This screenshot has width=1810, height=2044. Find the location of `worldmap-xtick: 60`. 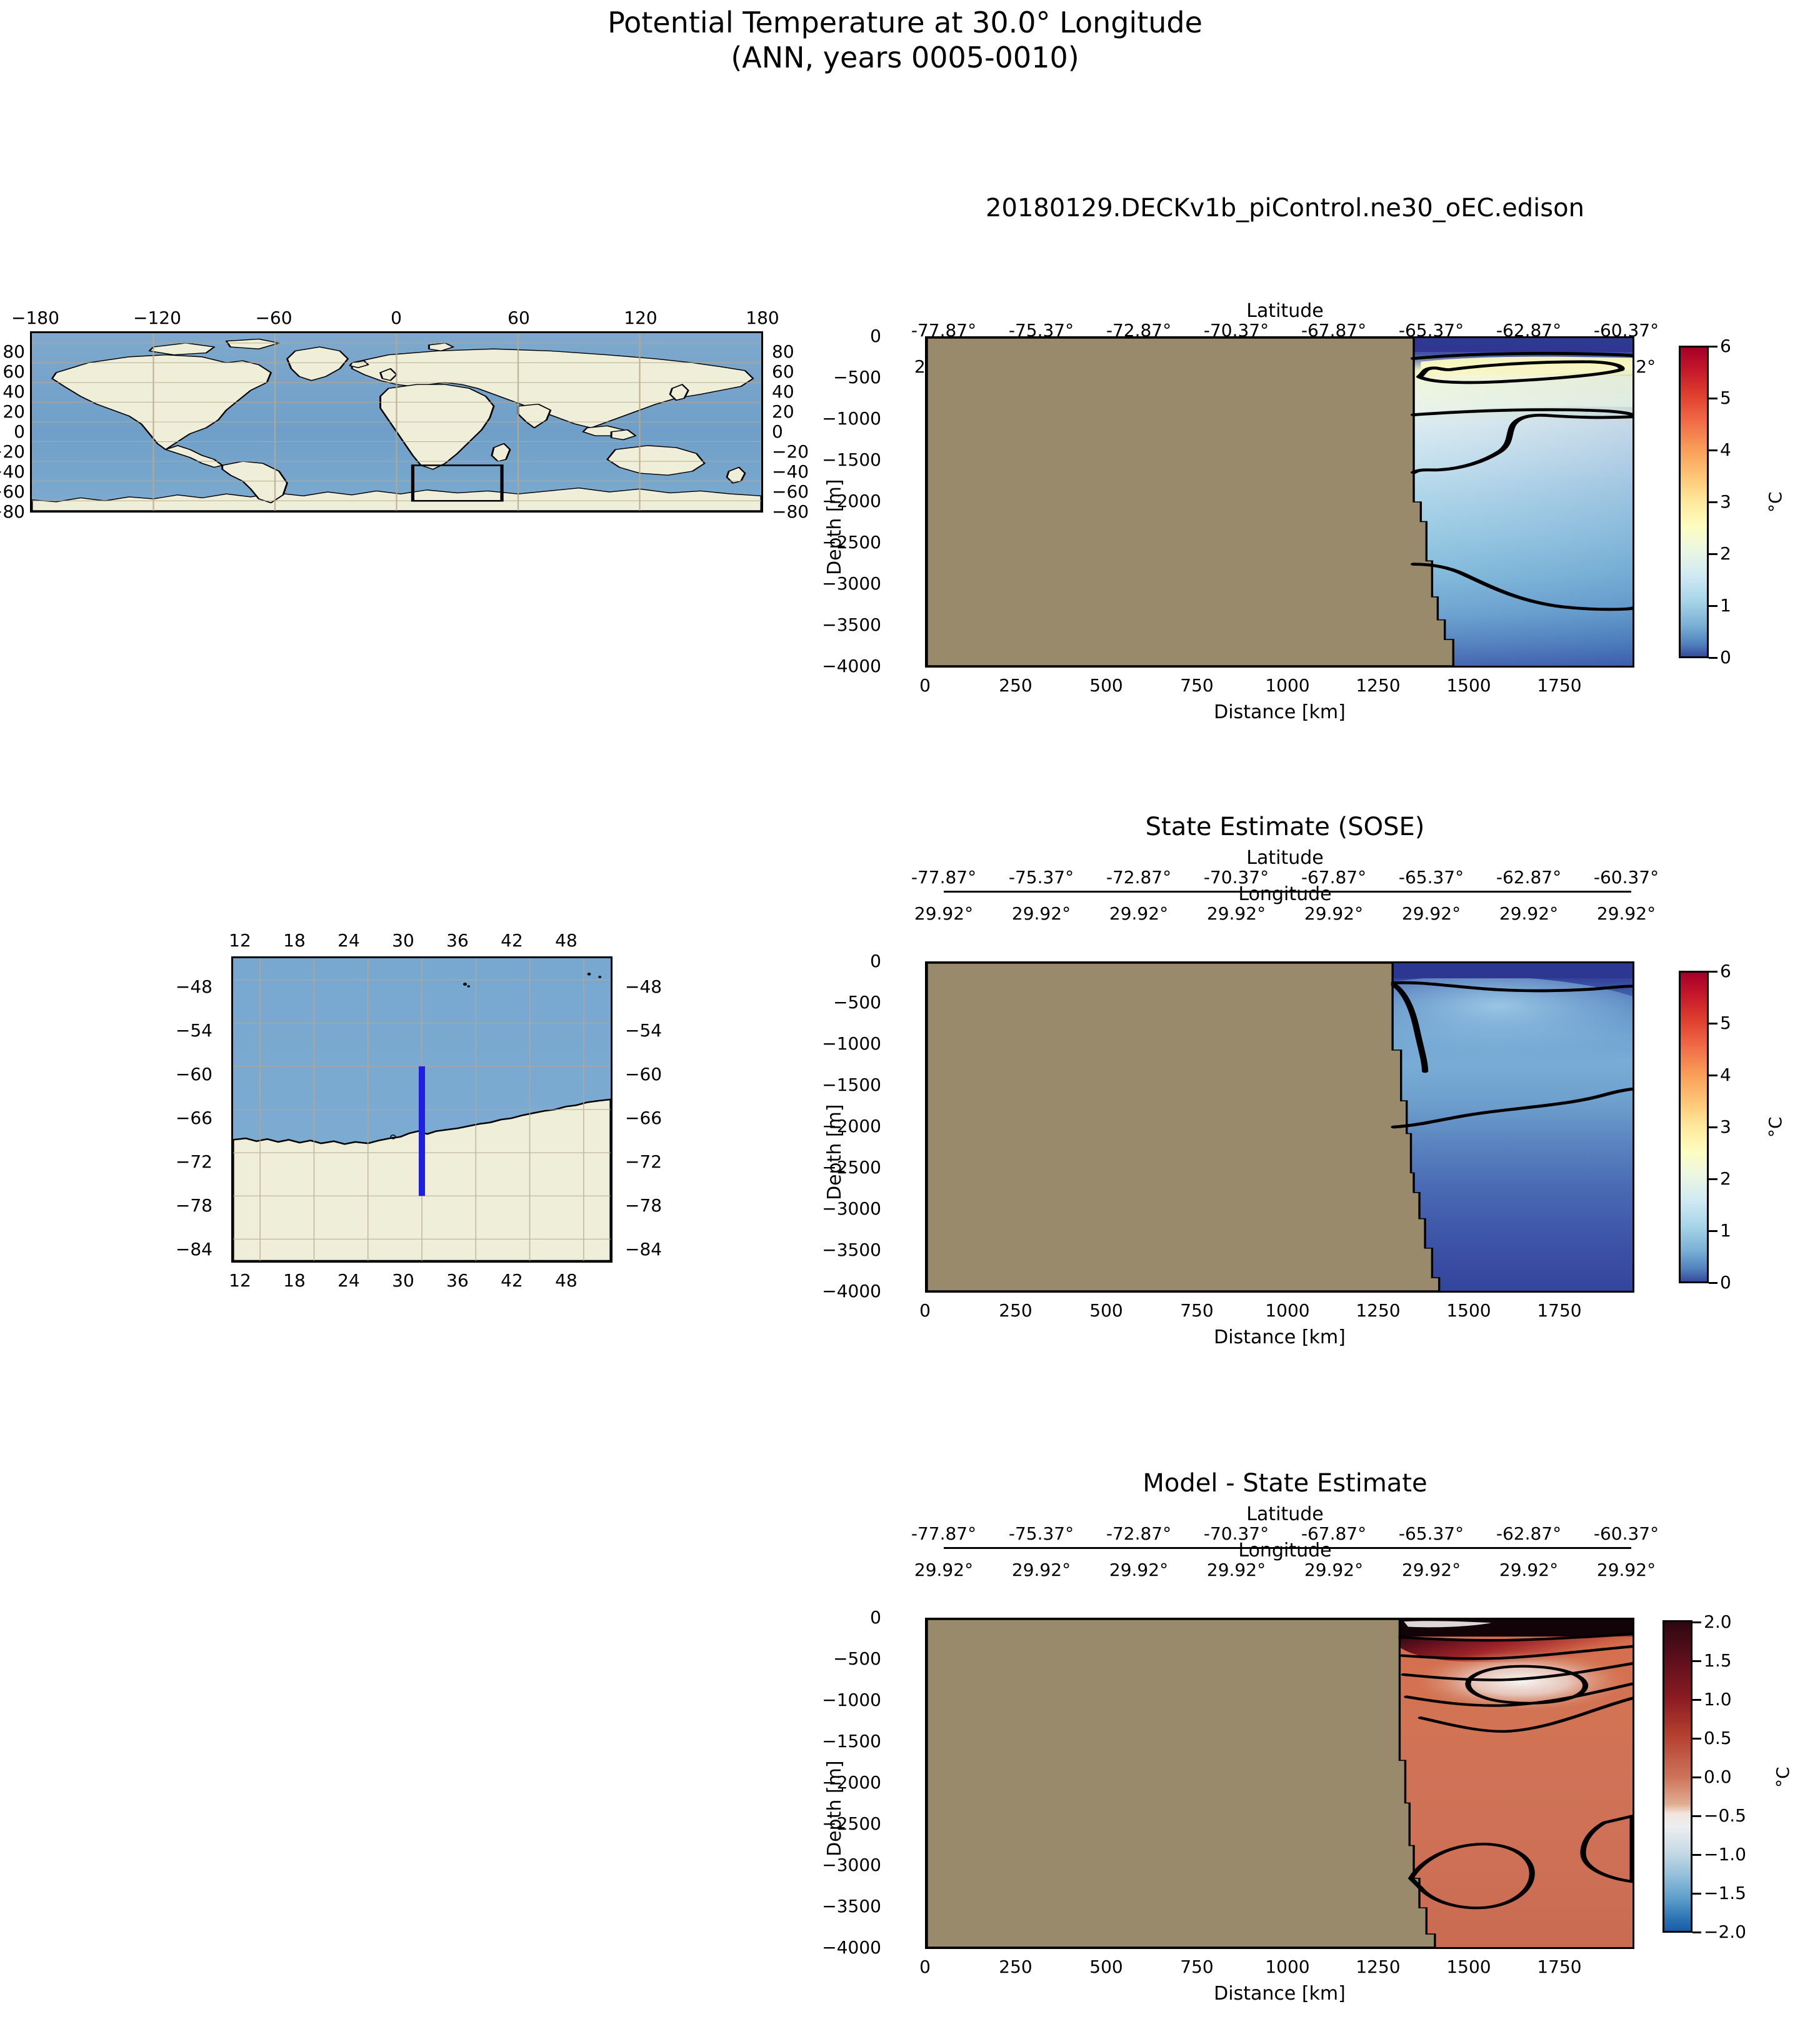

worldmap-xtick: 60 is located at coordinates (519, 318).